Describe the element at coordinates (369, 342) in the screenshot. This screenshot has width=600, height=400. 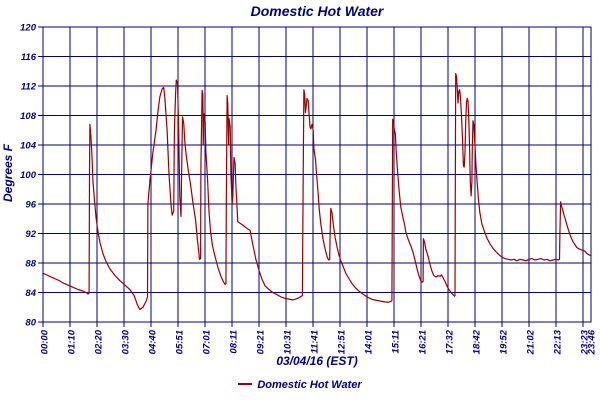
I see `x-tick-label: 14:01` at that location.